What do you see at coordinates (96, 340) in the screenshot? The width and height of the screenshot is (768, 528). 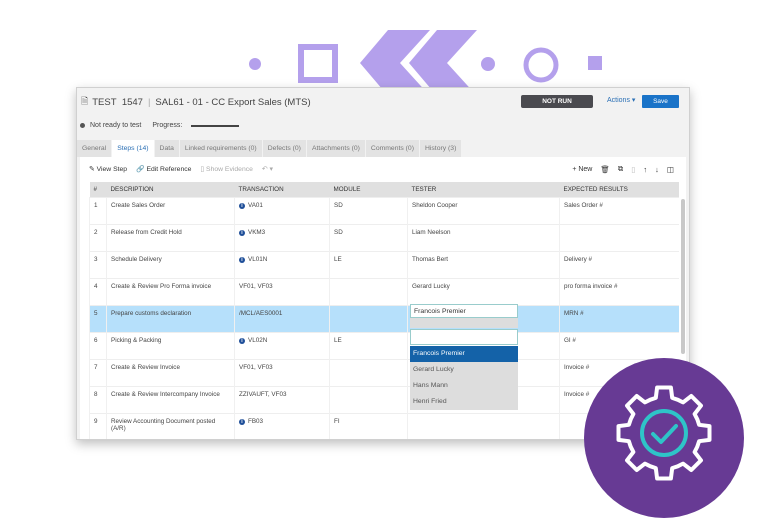 I see `step-number-text: 6` at bounding box center [96, 340].